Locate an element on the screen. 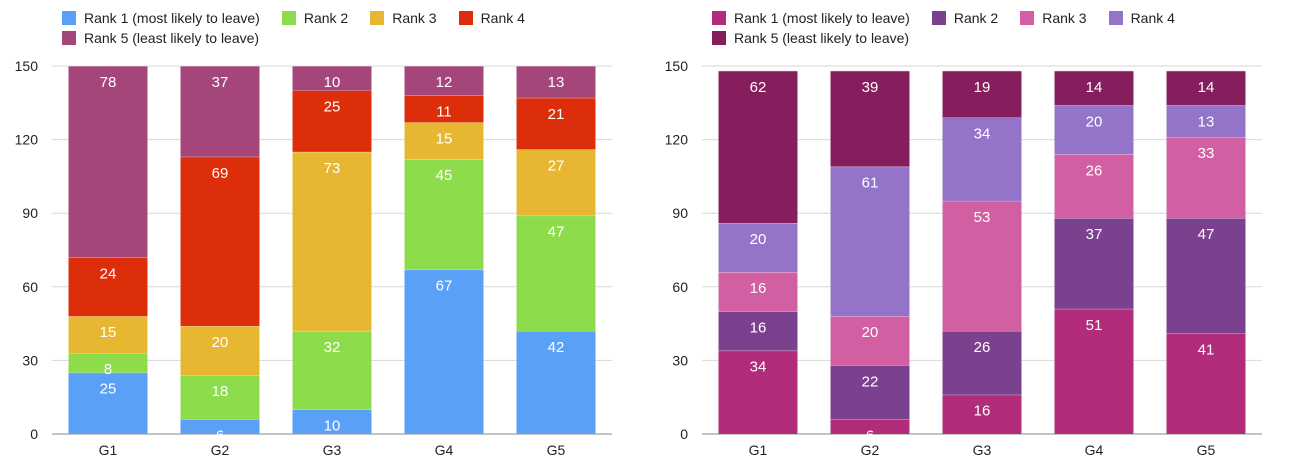 The width and height of the screenshot is (1290, 458). data-label: 16 is located at coordinates (758, 327).